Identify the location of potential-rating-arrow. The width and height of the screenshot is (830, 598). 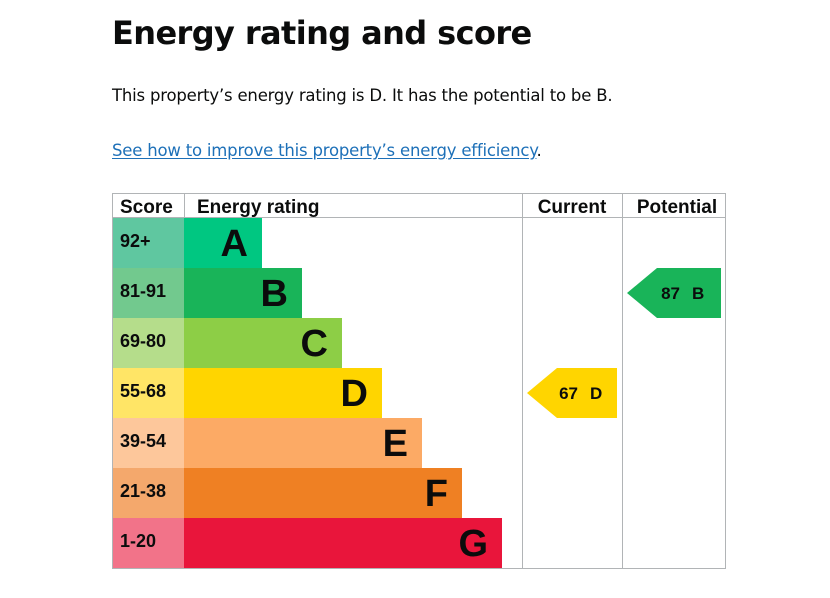
(674, 293).